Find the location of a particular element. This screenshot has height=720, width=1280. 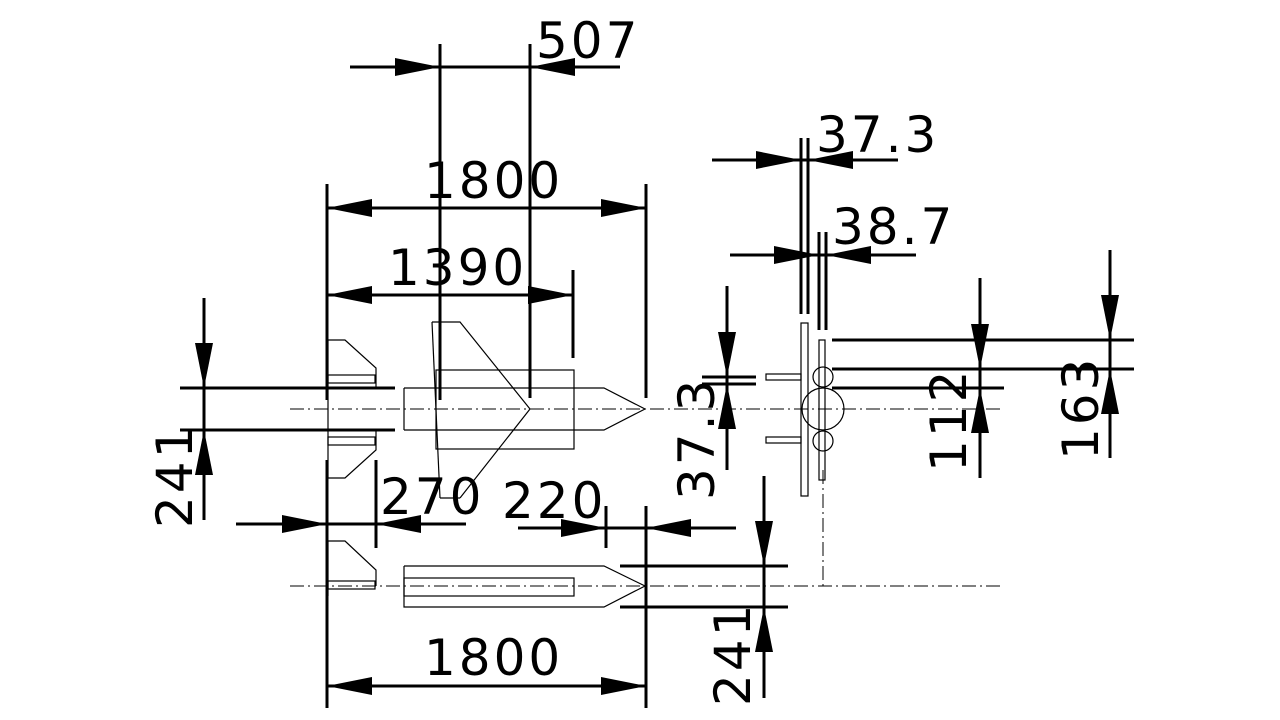

top-tail-upper is located at coordinates (352, 363).